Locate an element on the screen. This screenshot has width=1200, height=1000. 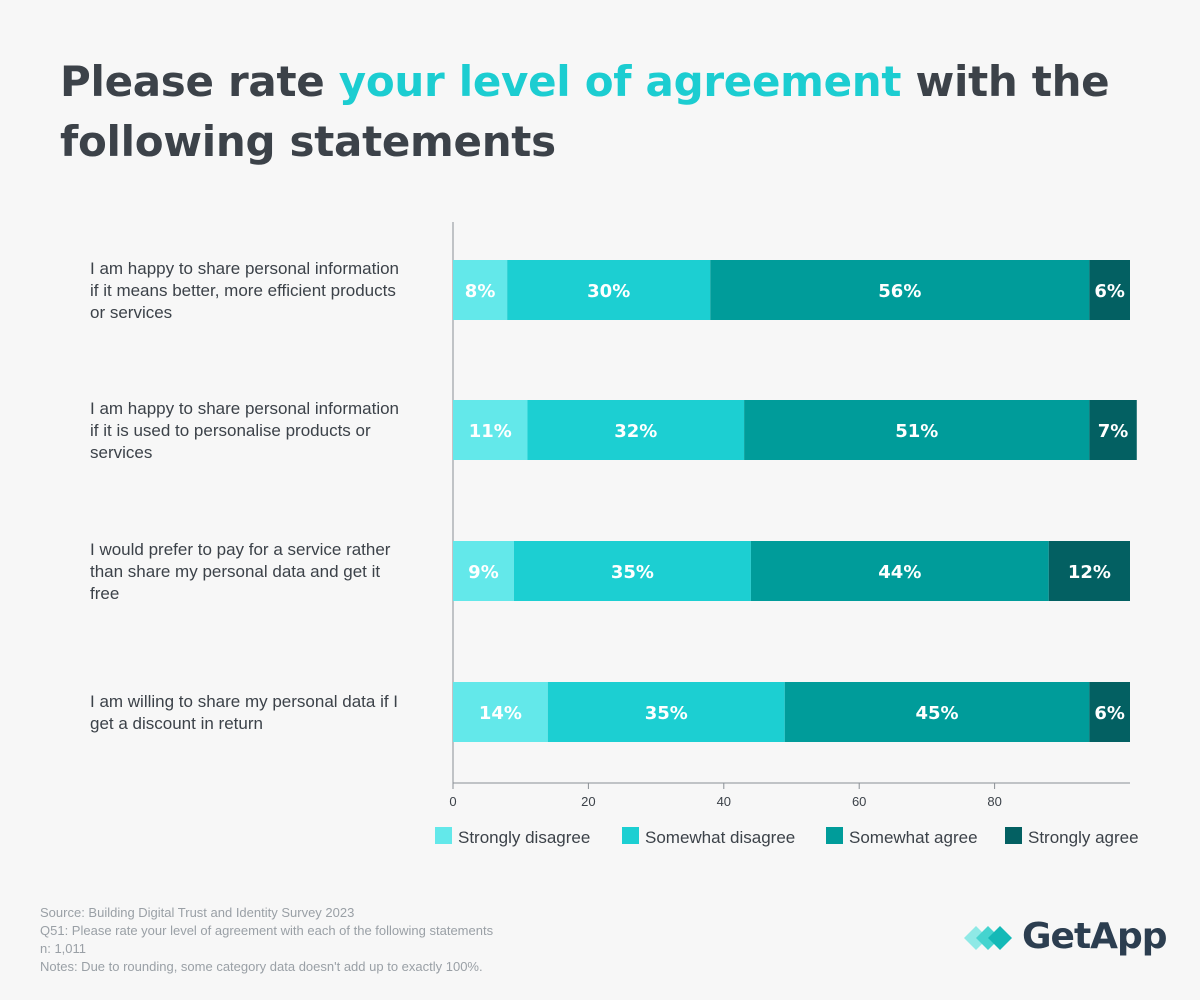
value-label: 51% is located at coordinates (916, 431).